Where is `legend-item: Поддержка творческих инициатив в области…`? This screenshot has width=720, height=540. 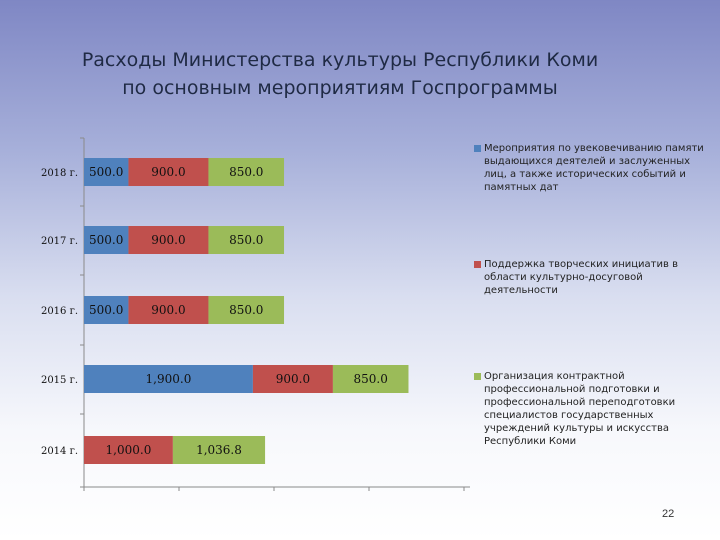 legend-item: Поддержка творческих инициатив в области… is located at coordinates (589, 277).